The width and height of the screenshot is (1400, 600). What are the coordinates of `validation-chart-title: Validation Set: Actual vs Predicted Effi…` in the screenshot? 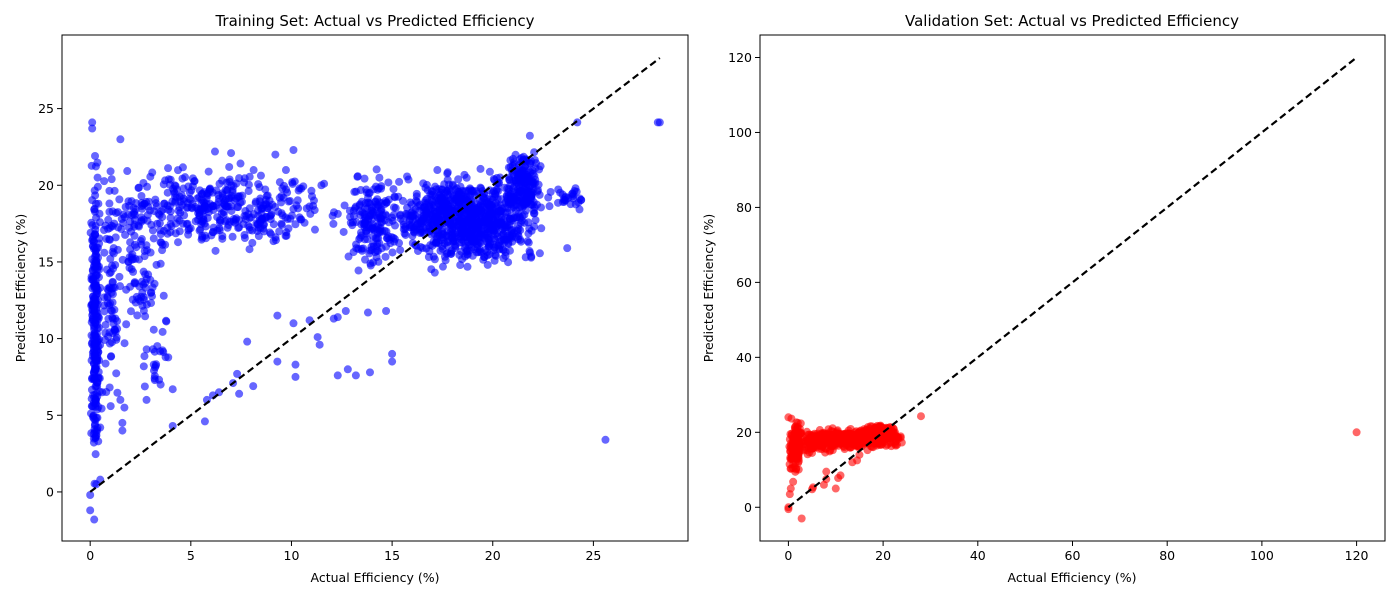 It's located at (1072, 21).